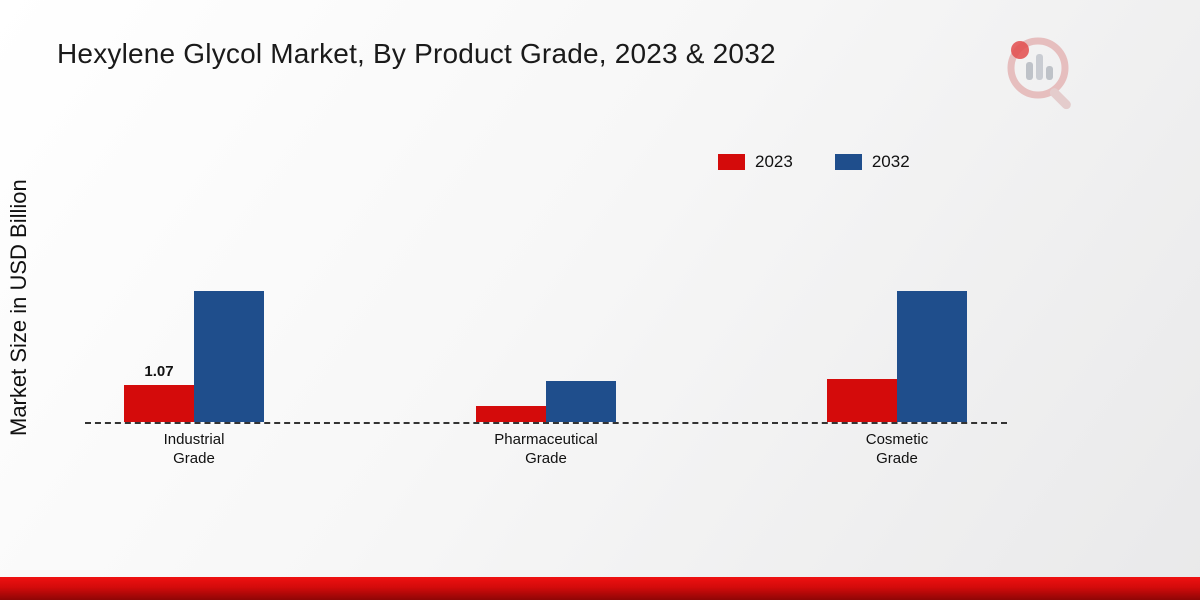  Describe the element at coordinates (159, 403) in the screenshot. I see `bar-2023-industrial-grade` at that location.